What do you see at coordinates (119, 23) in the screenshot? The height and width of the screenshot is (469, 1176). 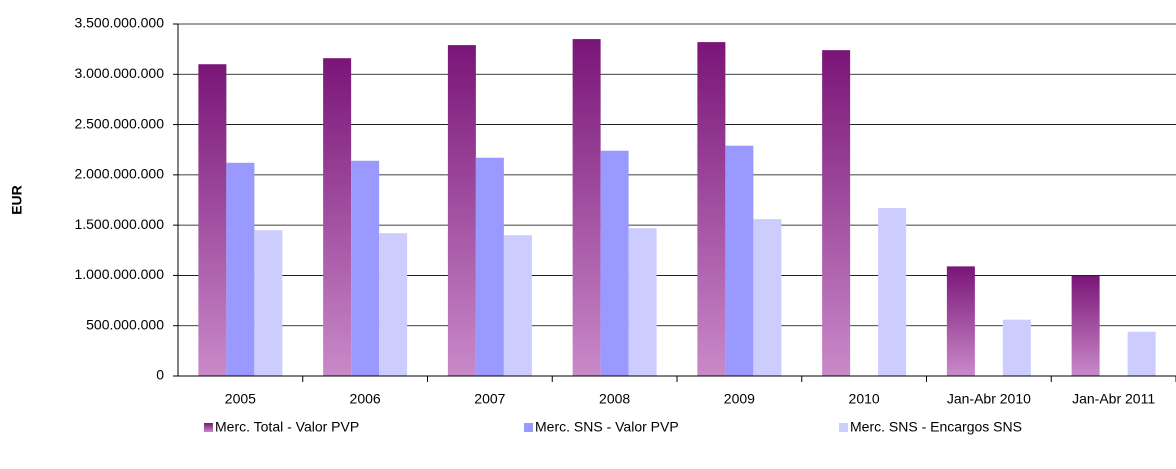 I see `y-tick-label: 3.500.000.000` at bounding box center [119, 23].